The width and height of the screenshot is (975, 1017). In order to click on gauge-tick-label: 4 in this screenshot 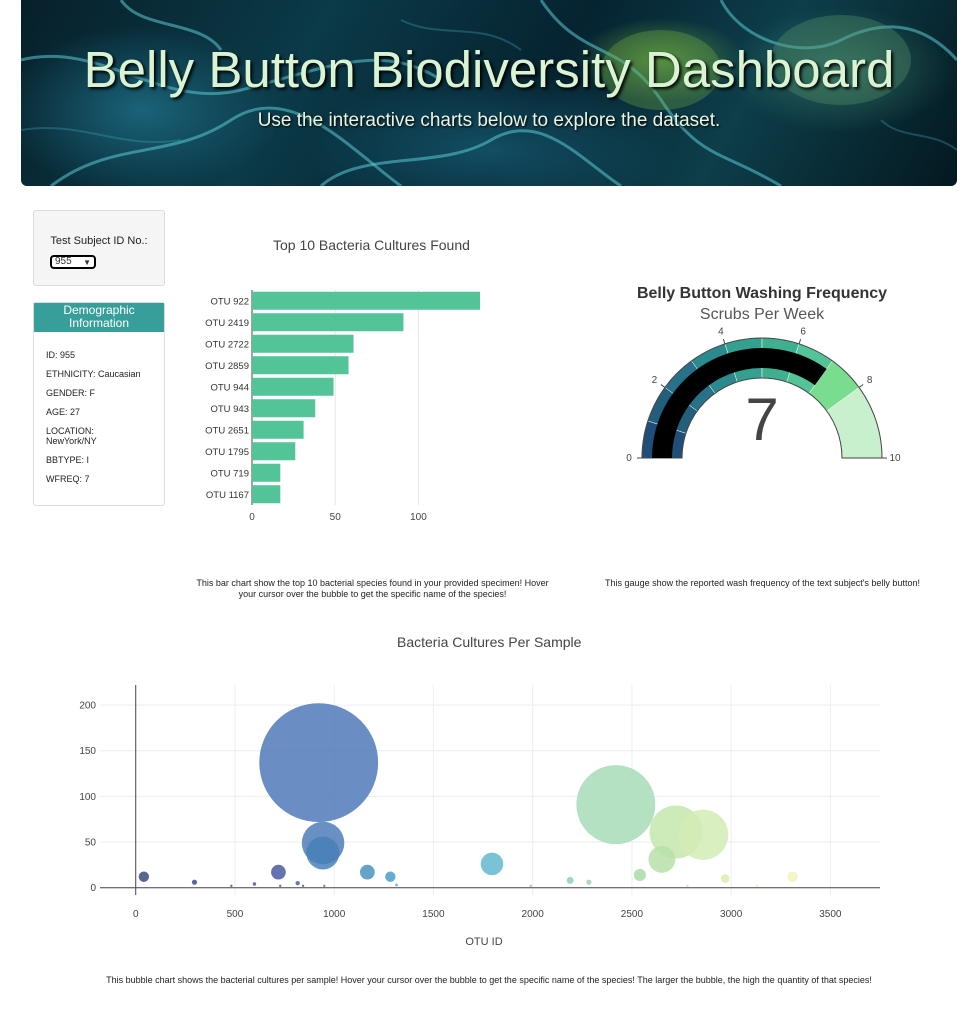, I will do `click(721, 332)`.